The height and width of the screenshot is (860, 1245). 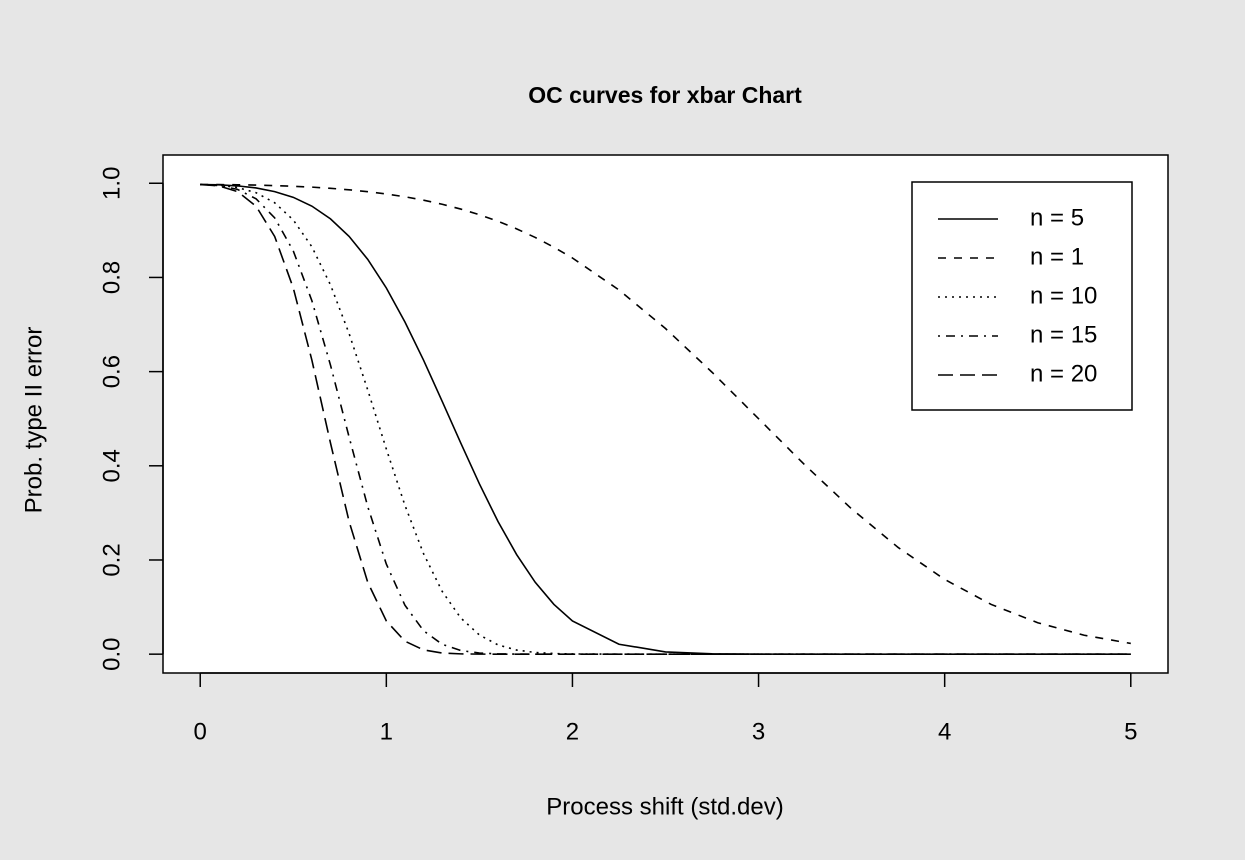 I want to click on legend-label: n = 15, so click(x=1063, y=334).